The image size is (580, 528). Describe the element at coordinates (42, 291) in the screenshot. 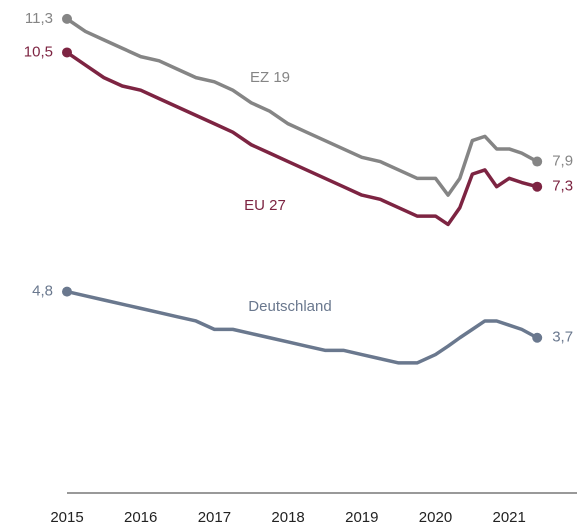

I see `value-label: 4,8` at that location.